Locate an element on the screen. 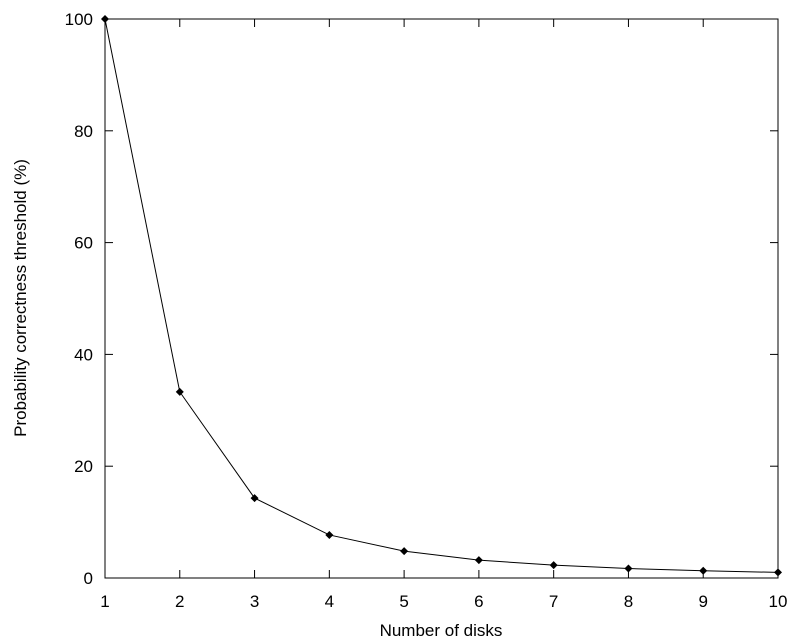 Image resolution: width=793 pixels, height=643 pixels. x-tick-labels: 1 2 3 4 5 6 7 8 9 10 is located at coordinates (443, 601).